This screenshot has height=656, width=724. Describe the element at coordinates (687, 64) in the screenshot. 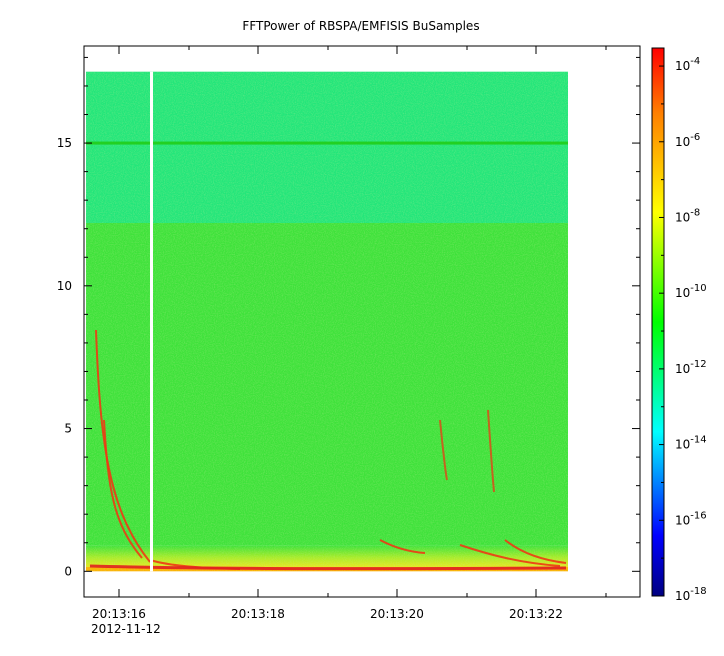

I see `colorbar-tick-label: 10⁻⁴` at that location.